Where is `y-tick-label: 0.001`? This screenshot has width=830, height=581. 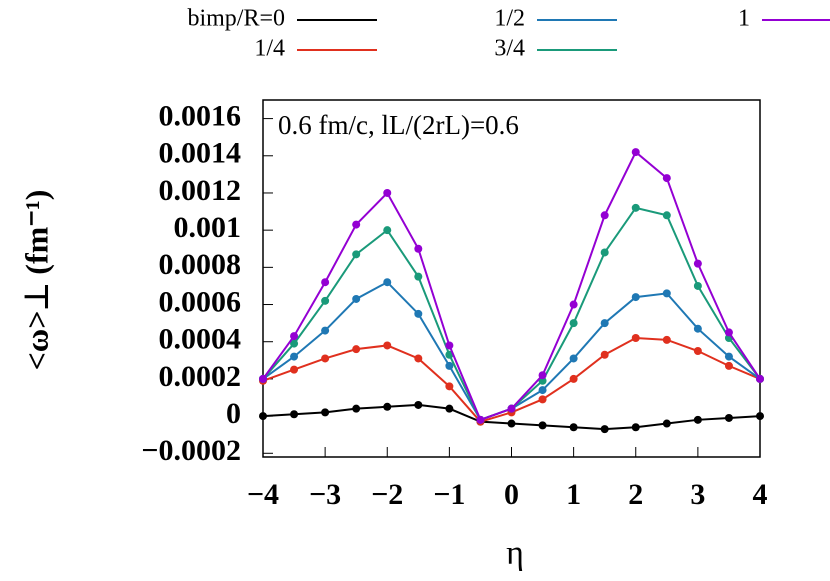
y-tick-label: 0.001 is located at coordinates (208, 227).